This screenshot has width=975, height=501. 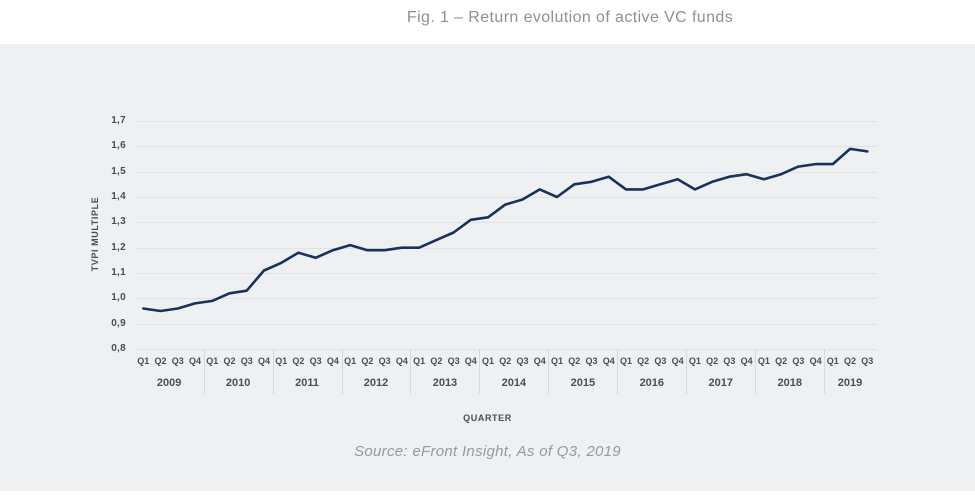 I want to click on year-label: 2010, so click(x=238, y=383).